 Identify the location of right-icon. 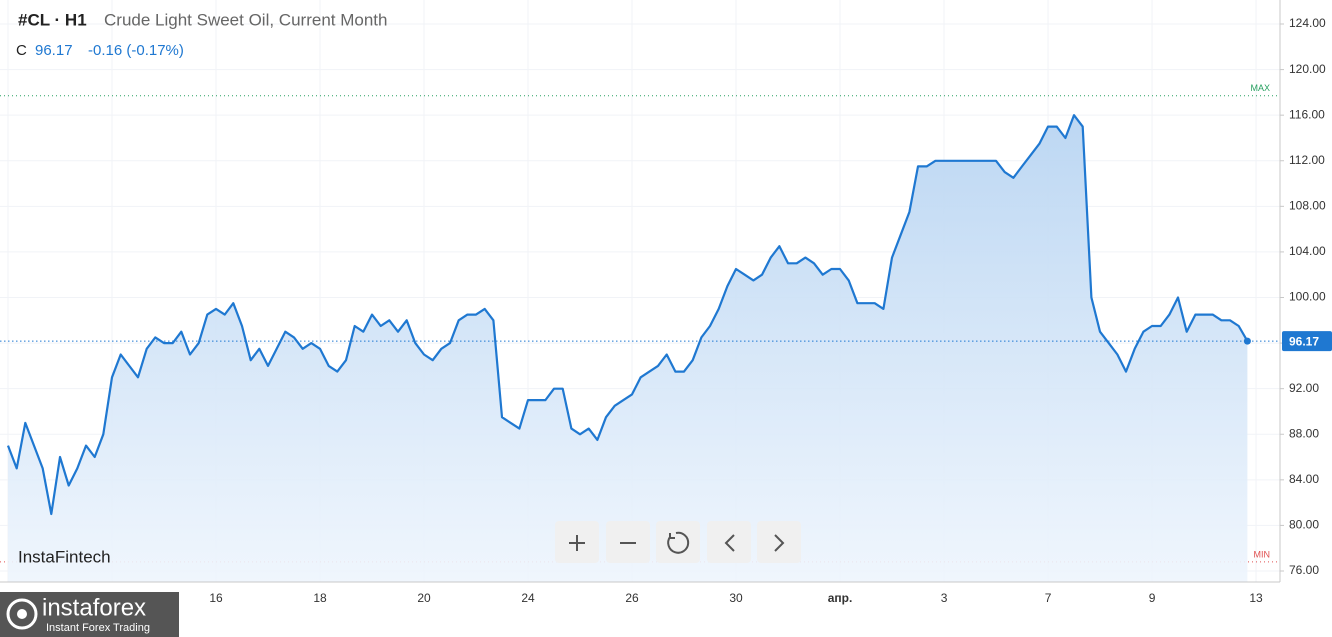
(779, 543).